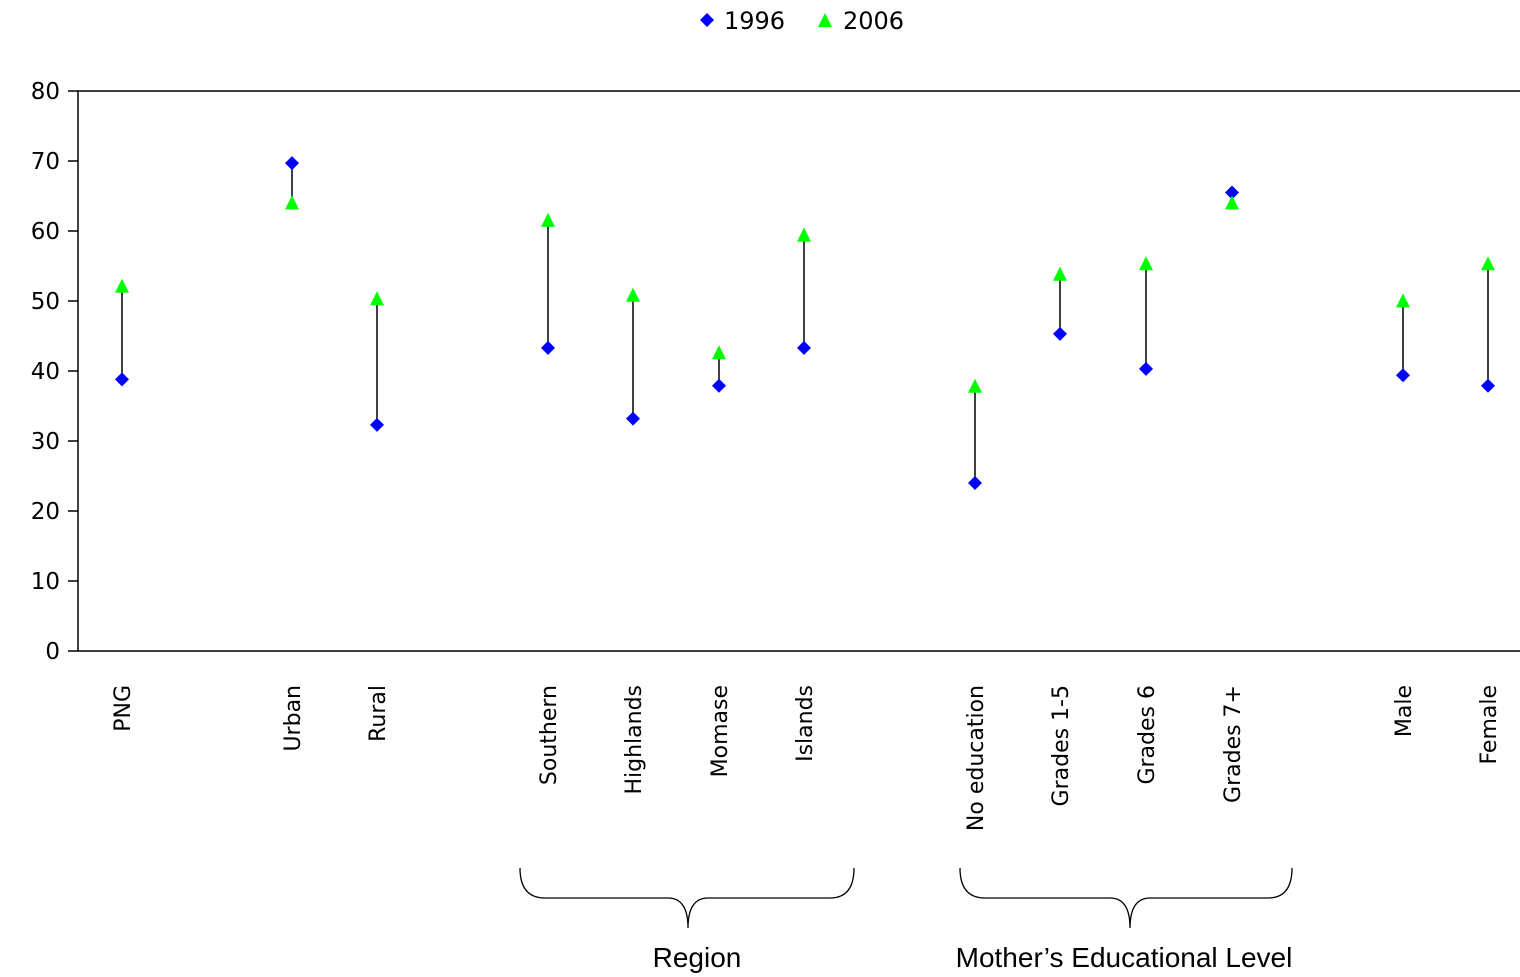 This screenshot has height=977, width=1520. I want to click on x-tick-label-southern: Southern, so click(549, 735).